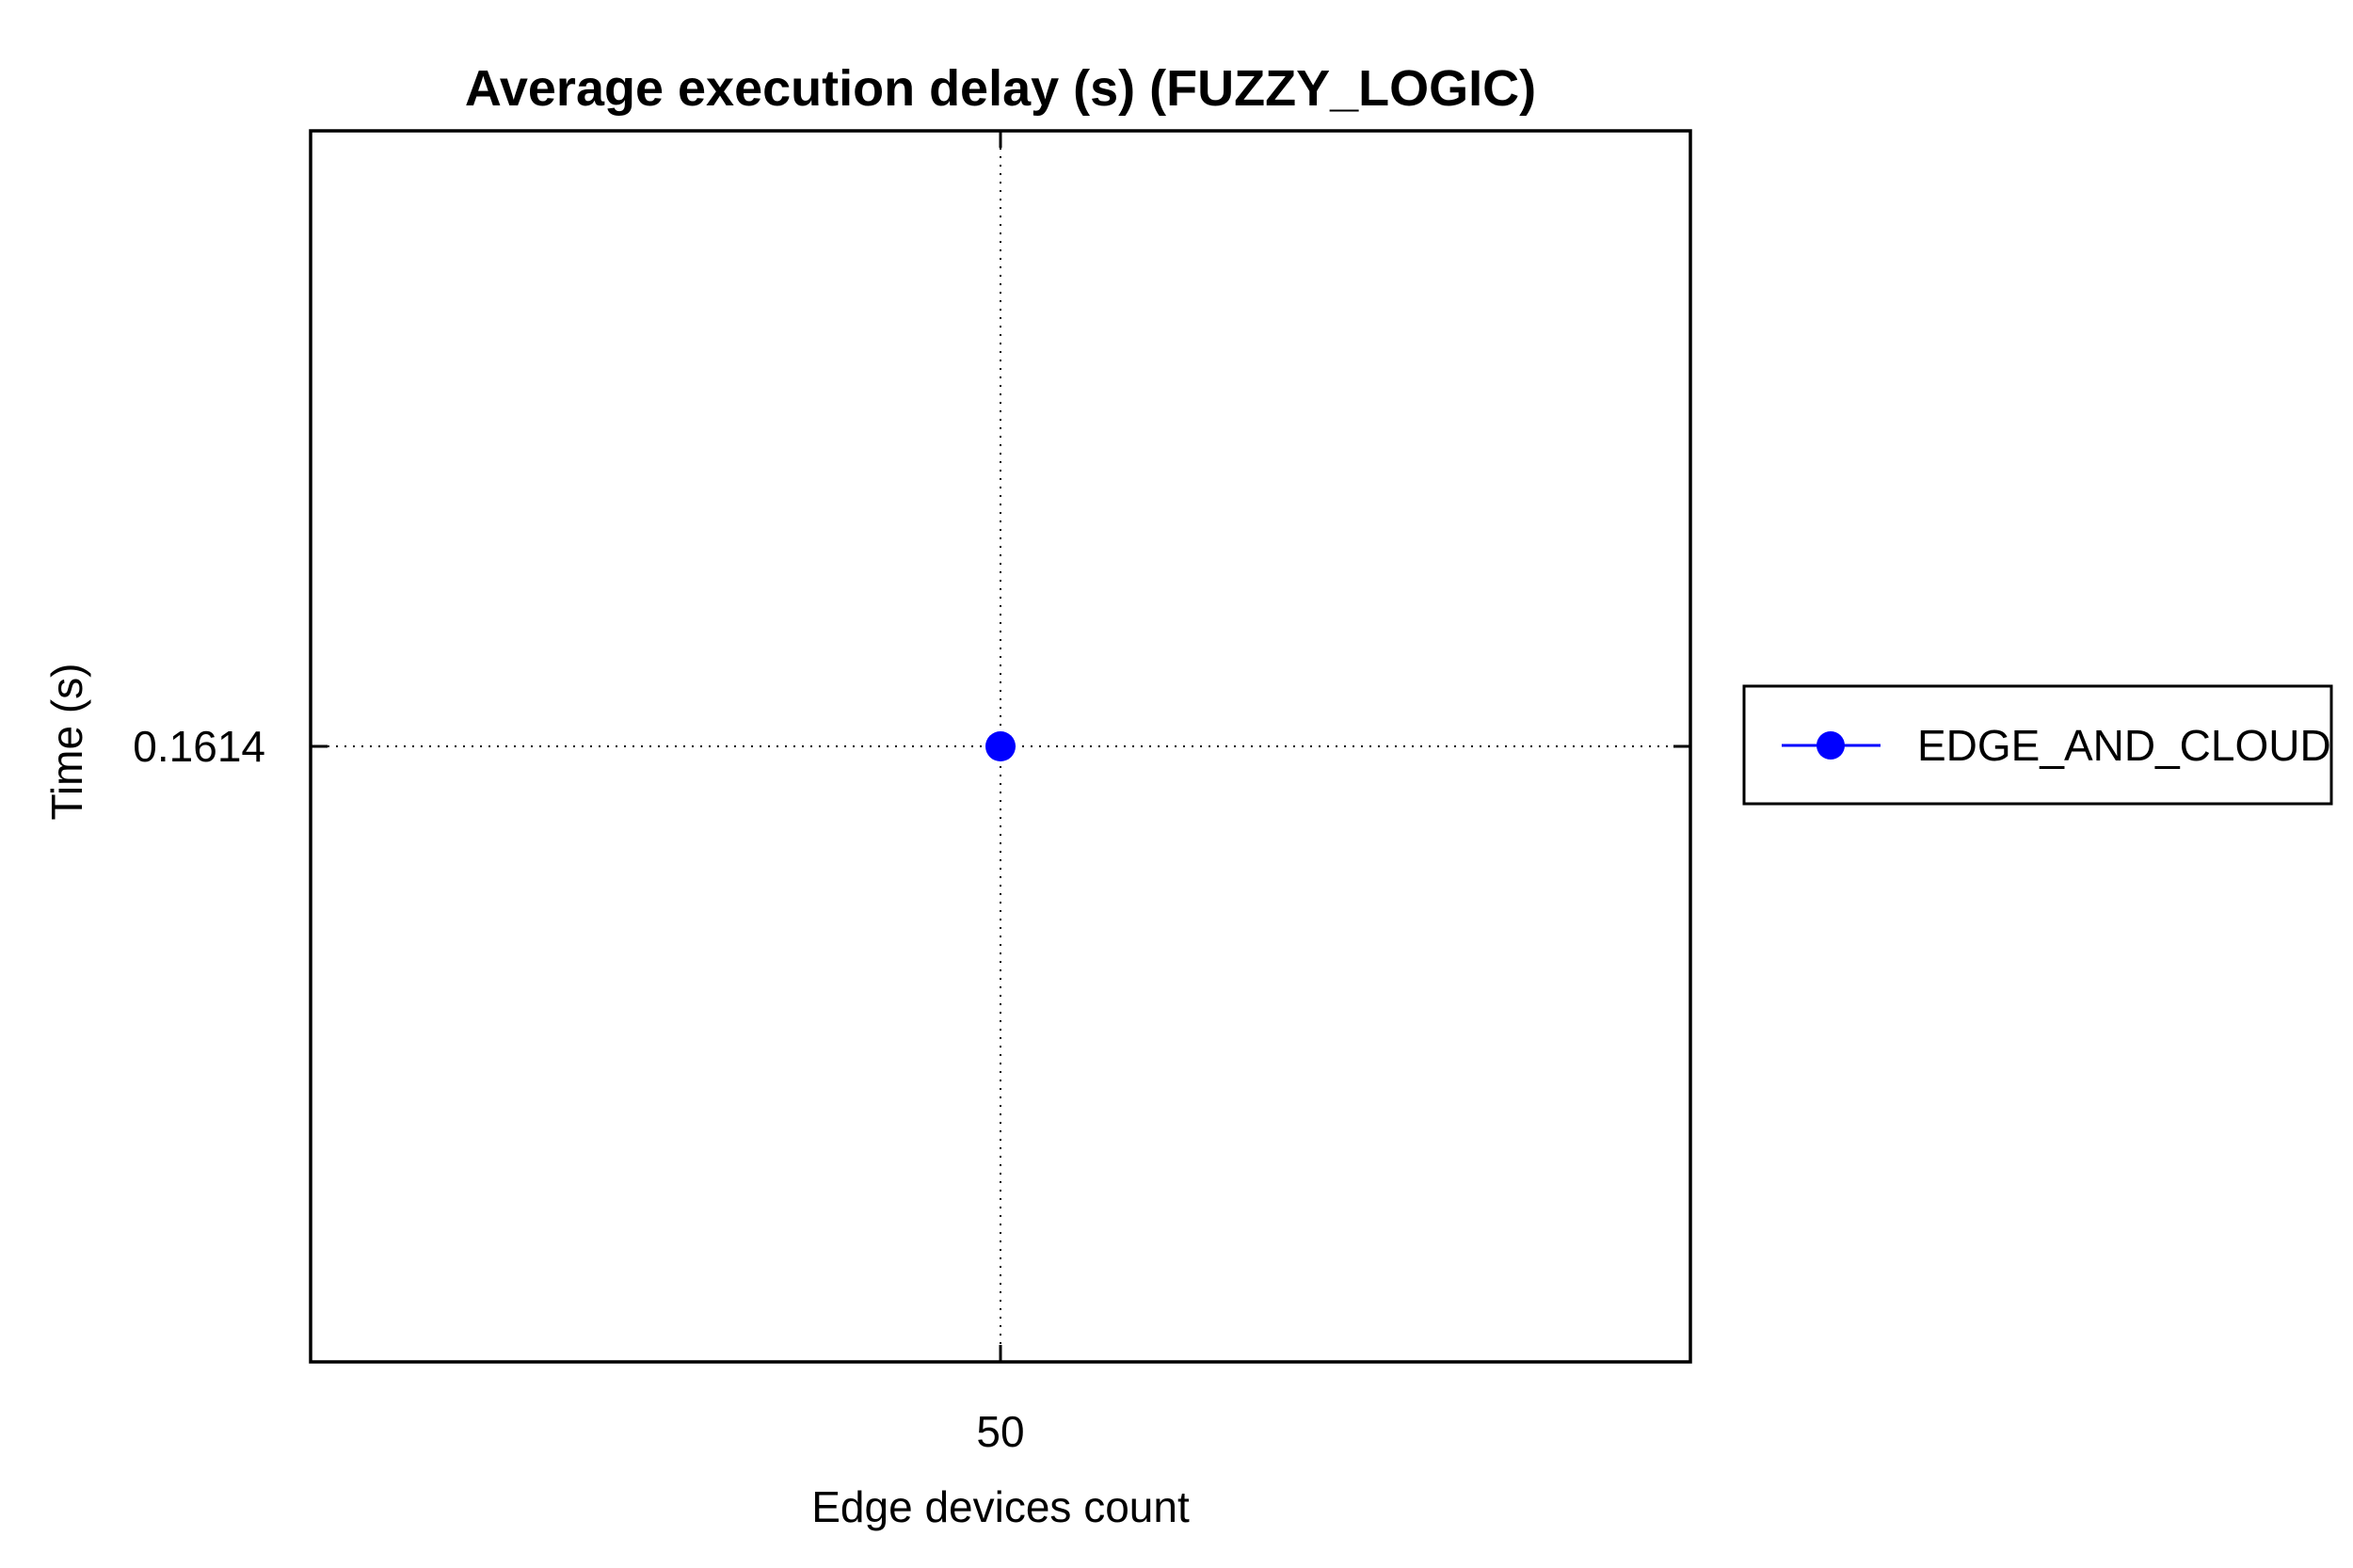  I want to click on legend-series-marker, so click(1831, 745).